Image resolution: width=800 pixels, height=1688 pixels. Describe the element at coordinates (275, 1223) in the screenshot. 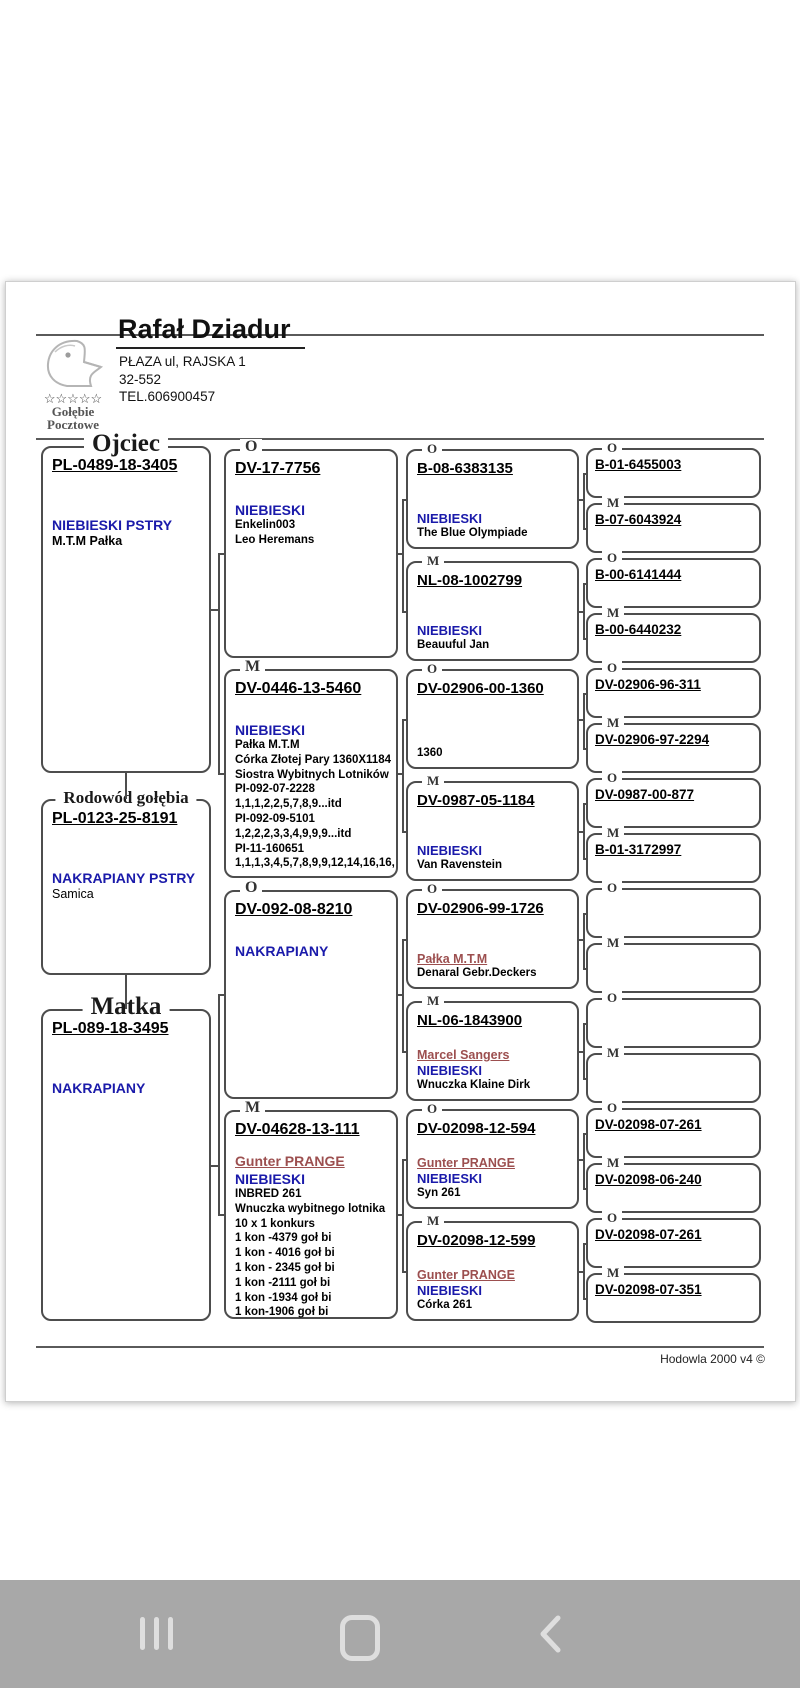

I see `info-line: 10 x 1 konkurs` at that location.